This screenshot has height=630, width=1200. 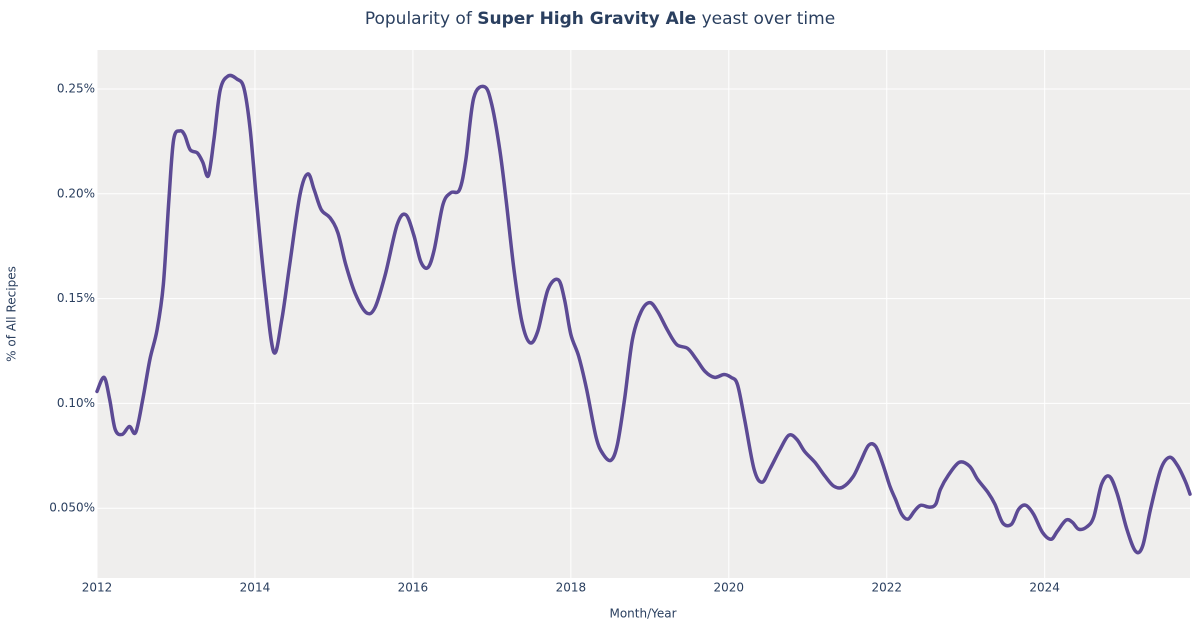 I want to click on title-part: Popularity of, so click(x=421, y=19).